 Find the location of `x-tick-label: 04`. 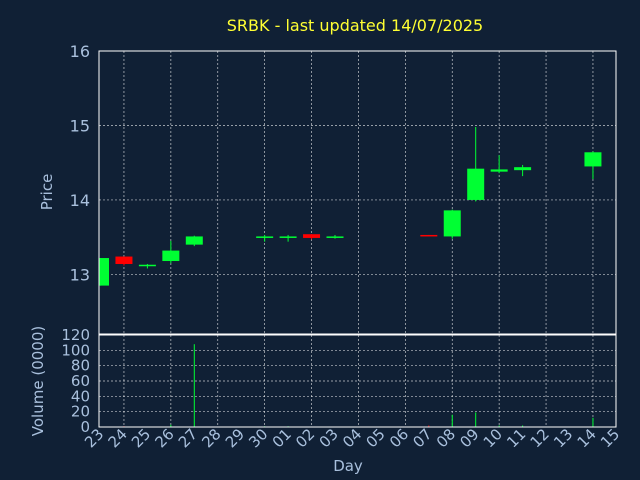

x-tick-label: 04 is located at coordinates (352, 438).